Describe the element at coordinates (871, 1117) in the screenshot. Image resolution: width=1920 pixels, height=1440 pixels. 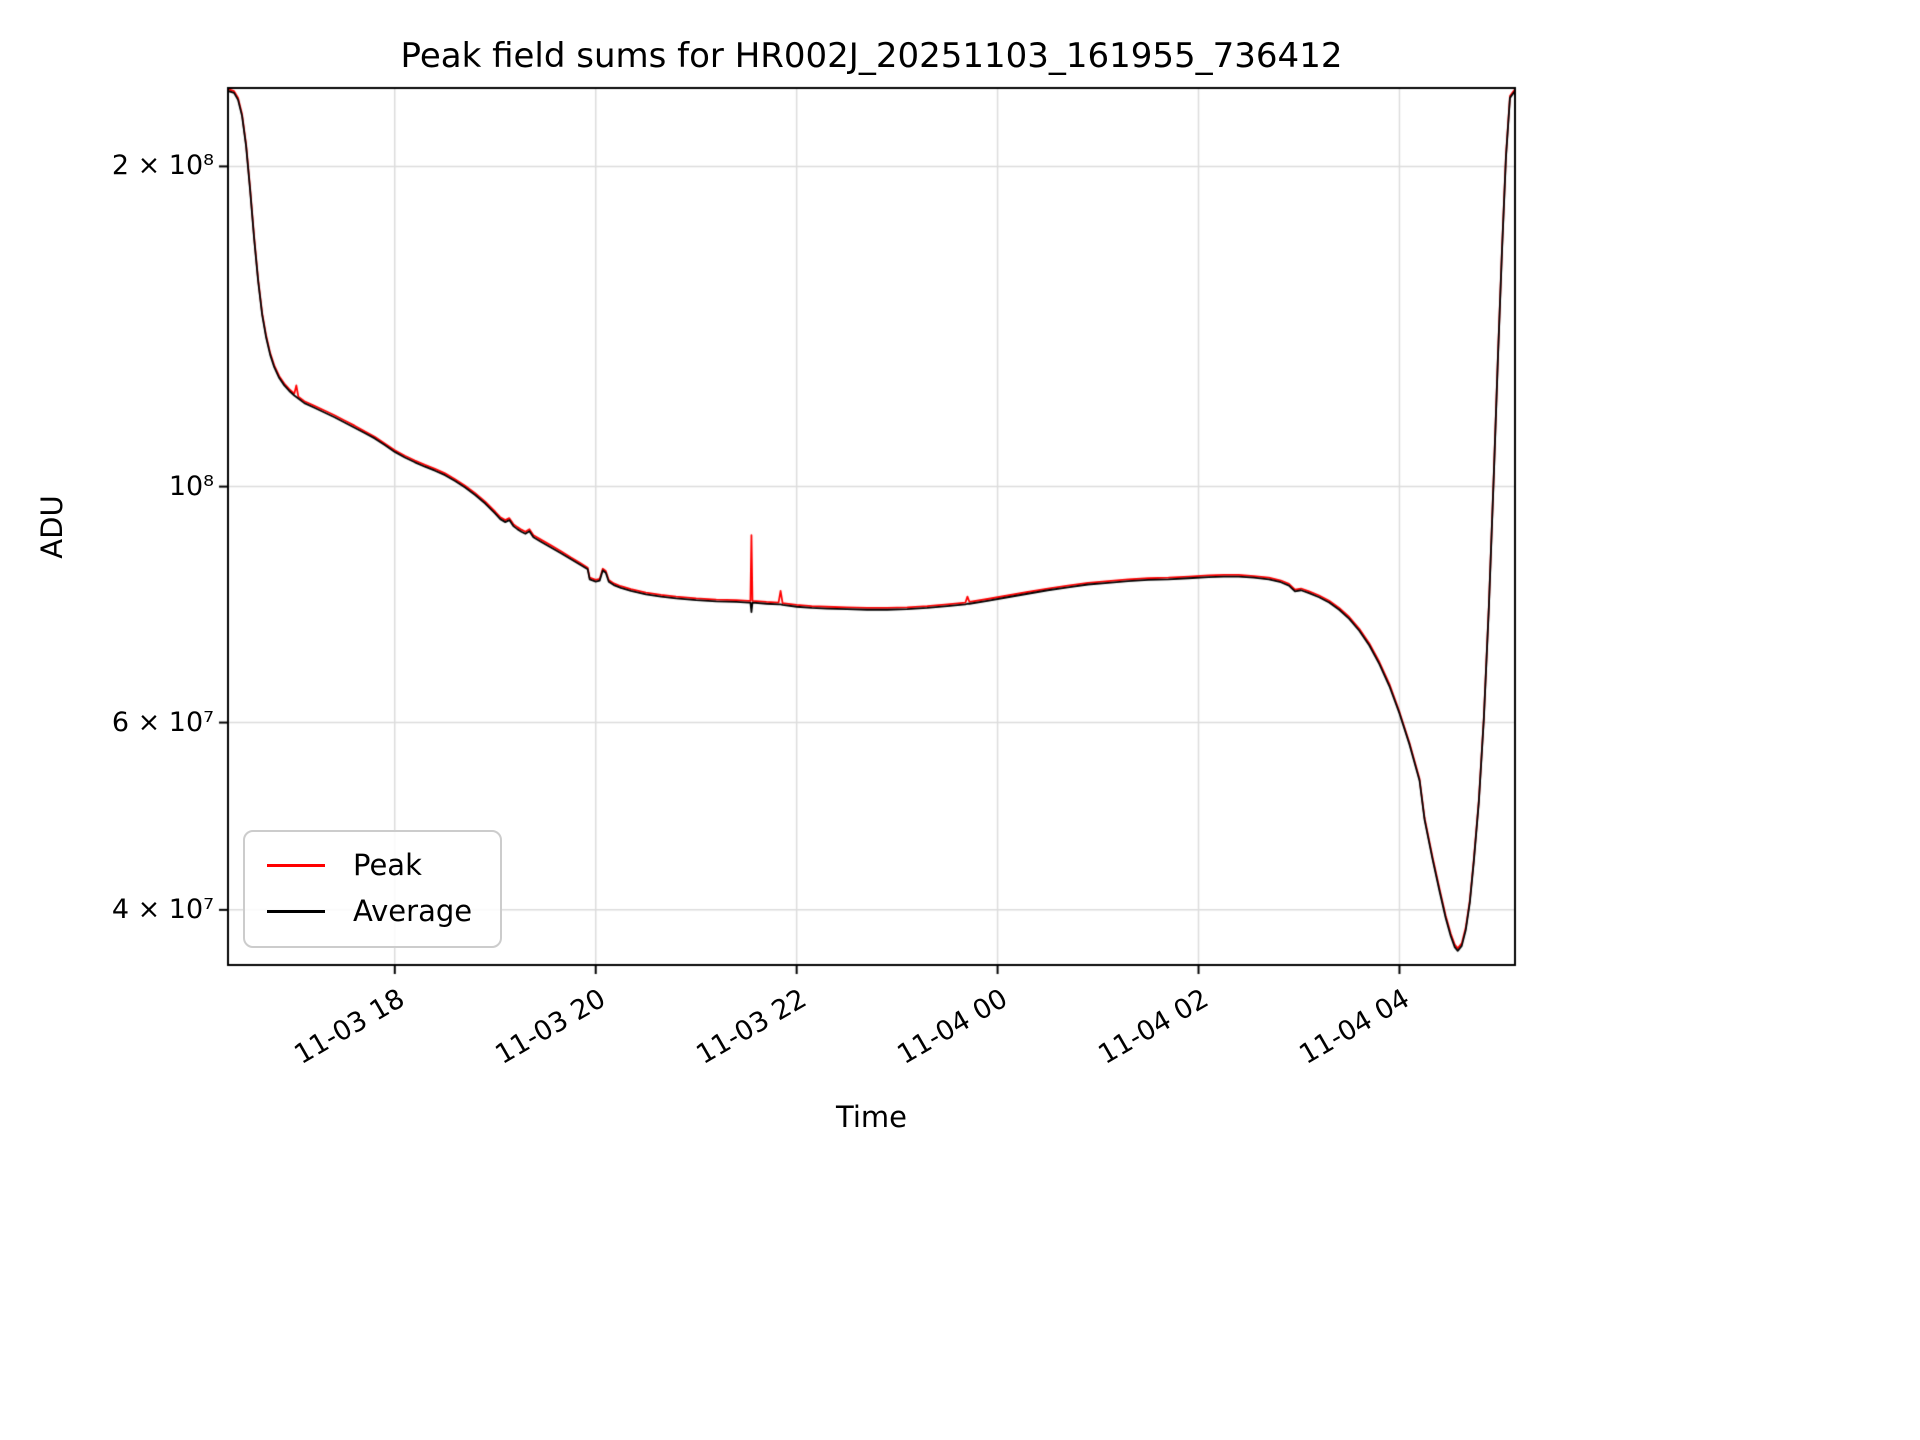
I see `x-axis-label: Time` at that location.